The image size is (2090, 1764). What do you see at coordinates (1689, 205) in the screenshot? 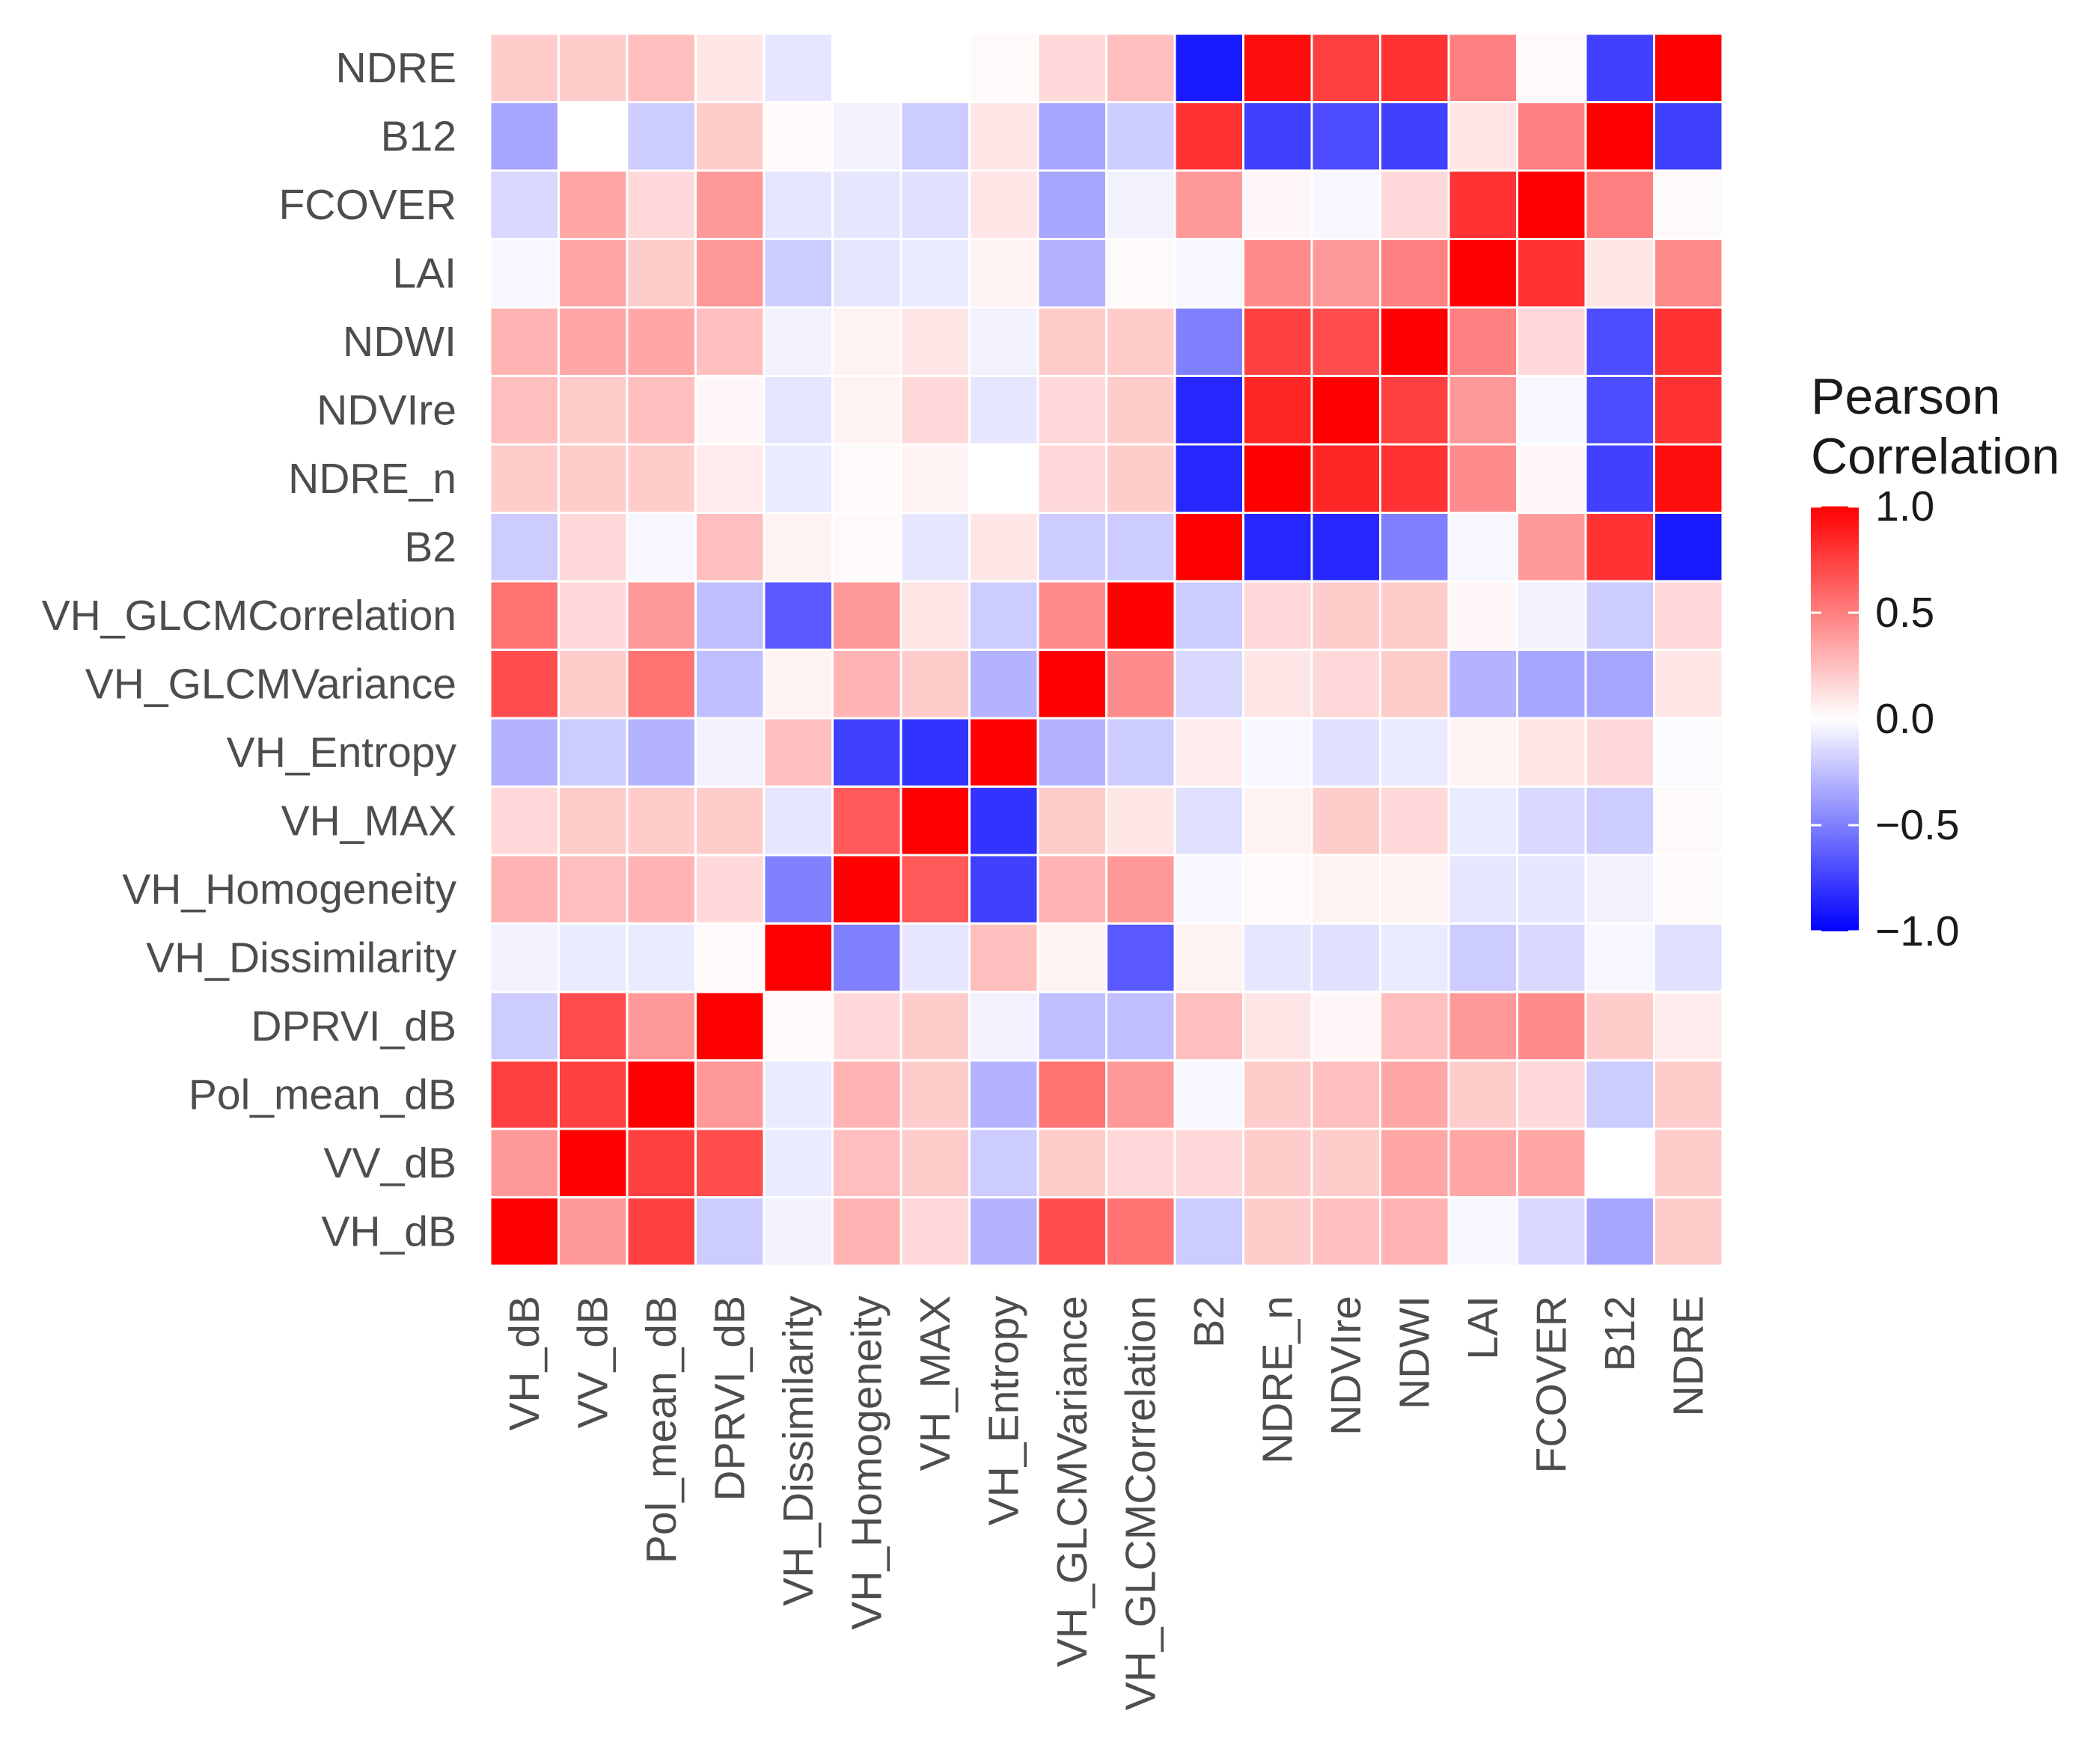
I see `heatmap-cell-FCOVER-NDRE` at bounding box center [1689, 205].